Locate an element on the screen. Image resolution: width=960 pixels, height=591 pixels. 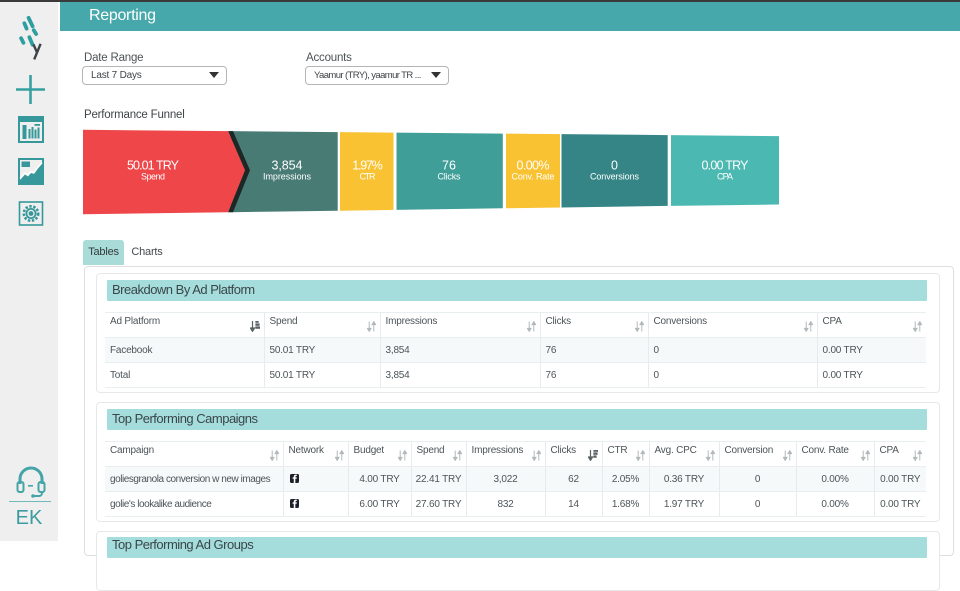
svg-text: 3,854 is located at coordinates (287, 165).